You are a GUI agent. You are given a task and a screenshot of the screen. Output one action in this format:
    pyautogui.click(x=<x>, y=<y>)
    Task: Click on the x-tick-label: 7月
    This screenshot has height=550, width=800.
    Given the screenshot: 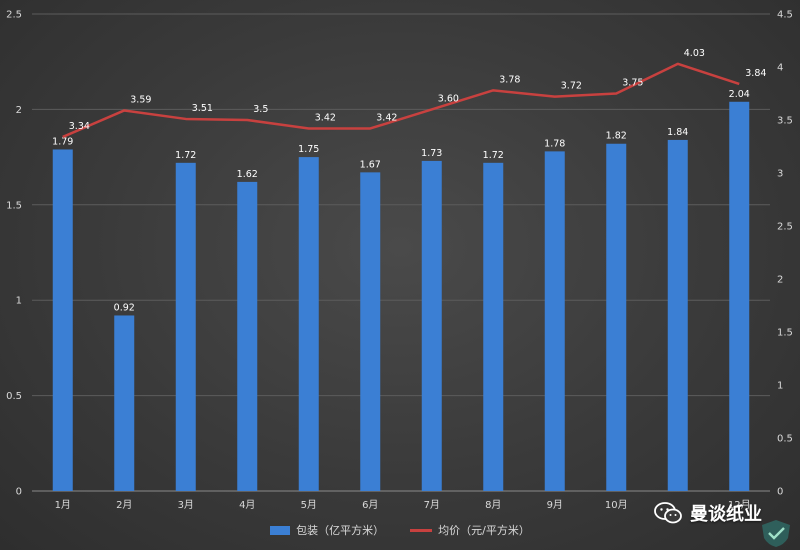 What is the action you would take?
    pyautogui.click(x=432, y=505)
    